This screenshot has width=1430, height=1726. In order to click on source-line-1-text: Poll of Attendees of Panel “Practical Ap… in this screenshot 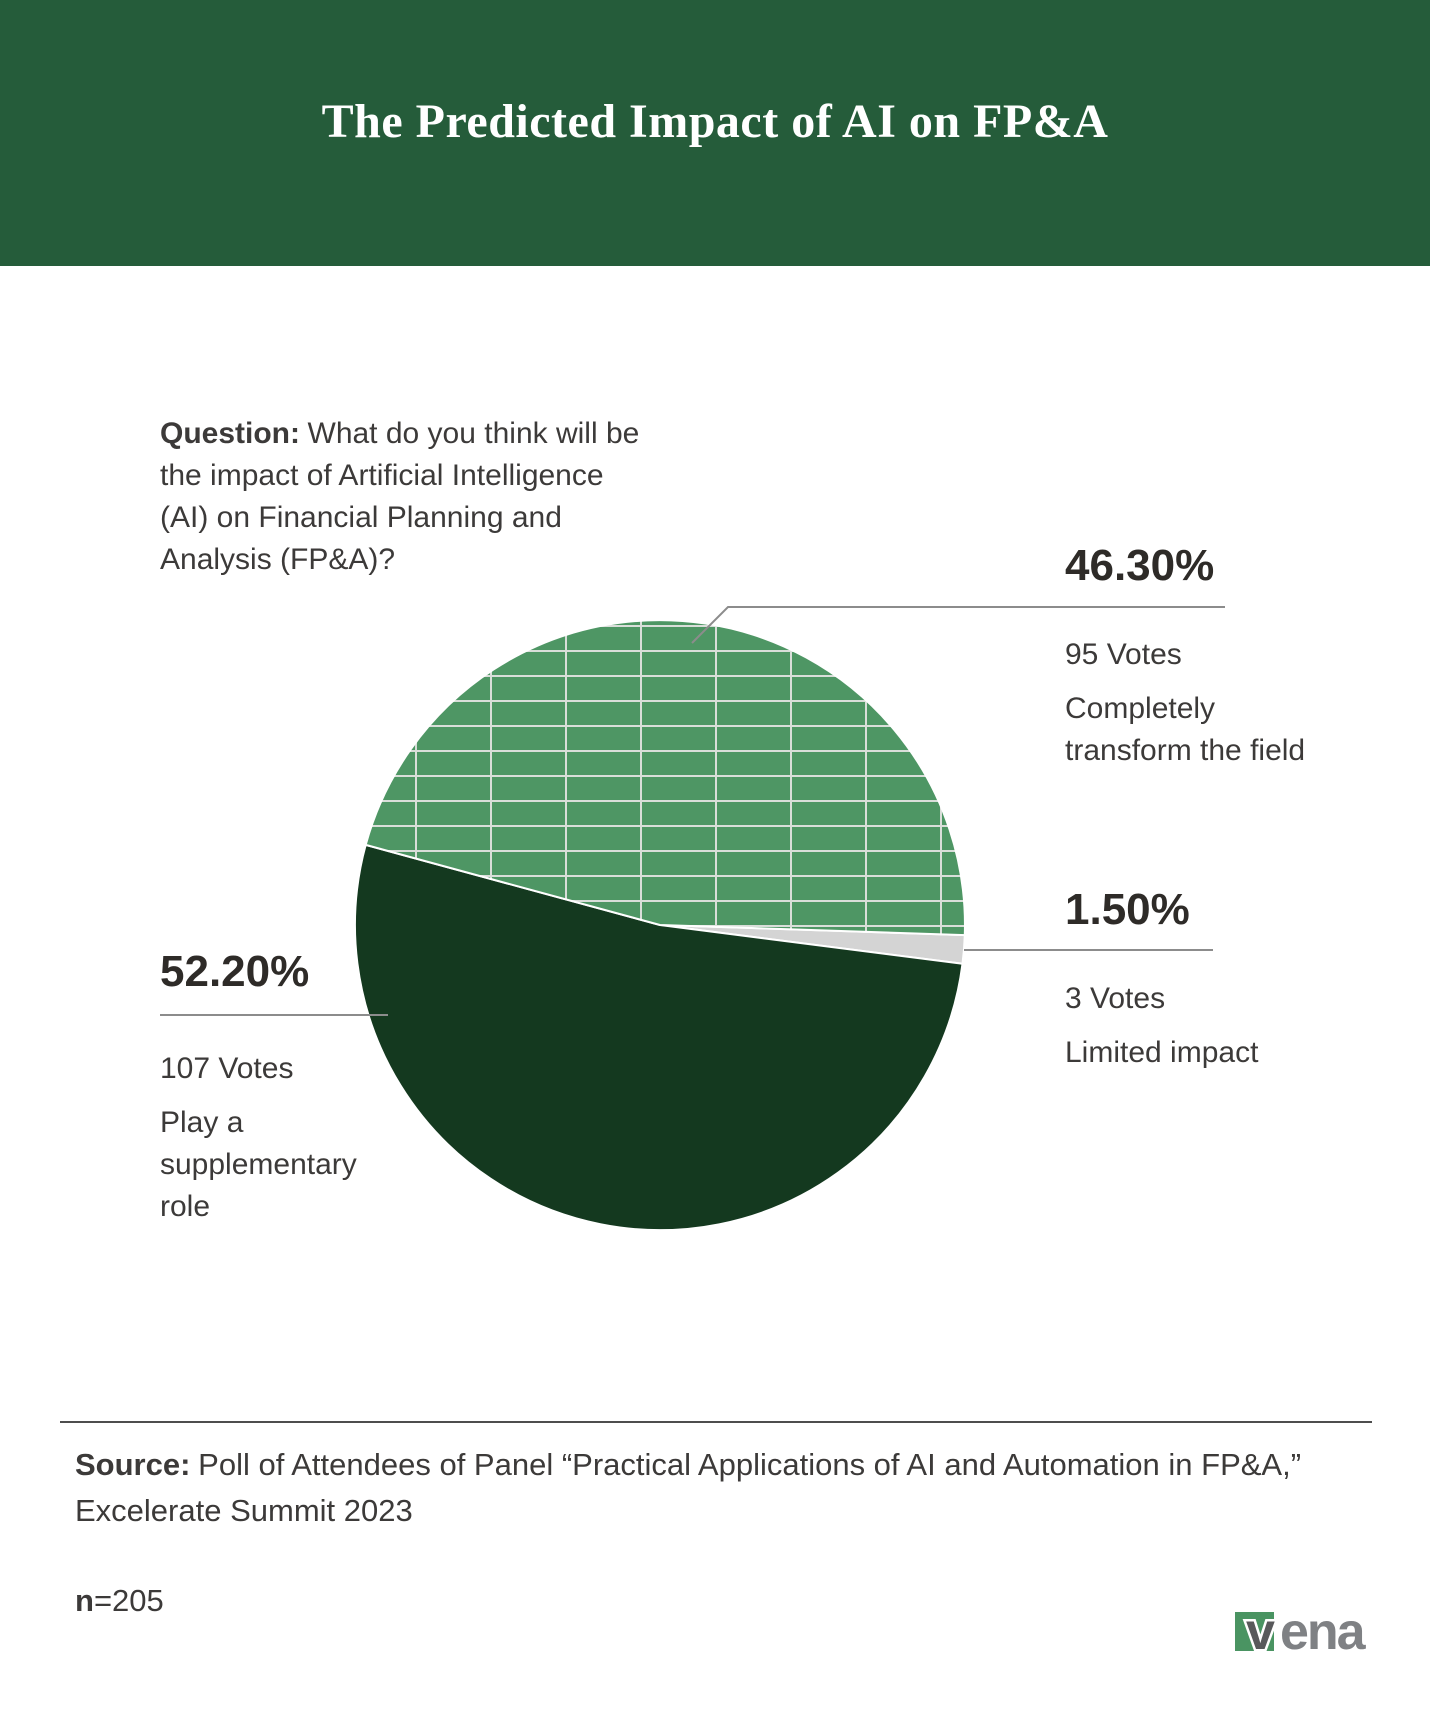, I will do `click(750, 1464)`.